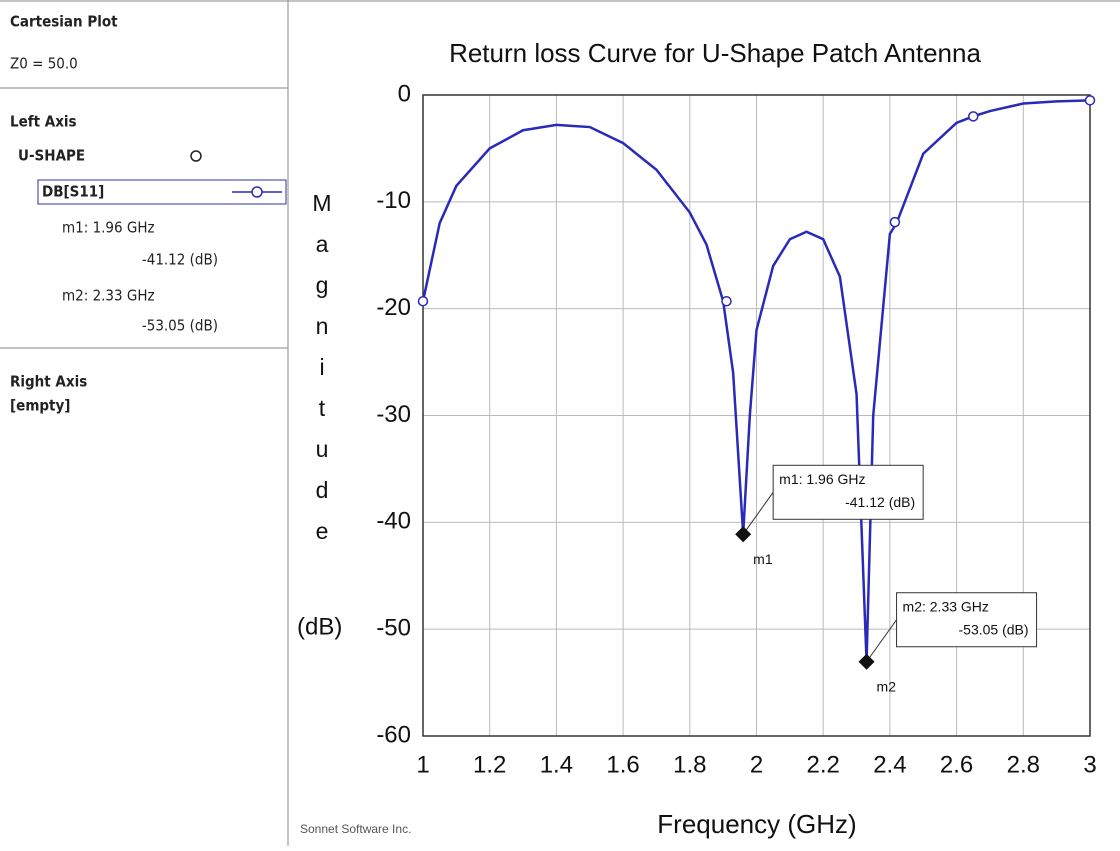 Image resolution: width=1120 pixels, height=851 pixels. I want to click on marker-value: -41.12 (dB), so click(880, 502).